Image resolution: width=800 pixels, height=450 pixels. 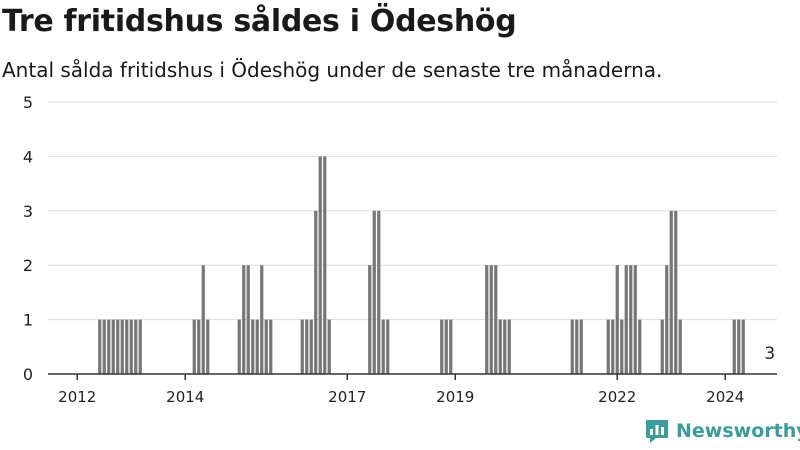 I want to click on x-tick-label: 2012, so click(x=77, y=397).